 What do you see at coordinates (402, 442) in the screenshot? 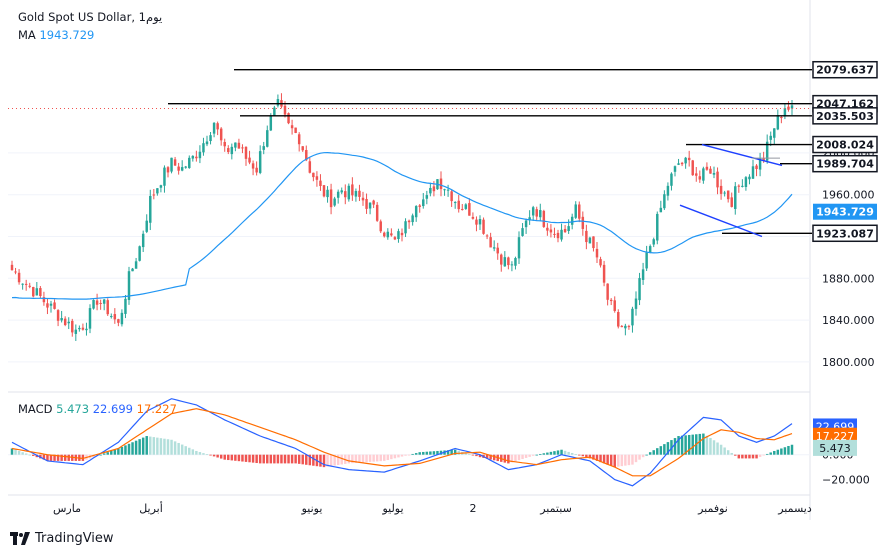
I see `signal-line` at bounding box center [402, 442].